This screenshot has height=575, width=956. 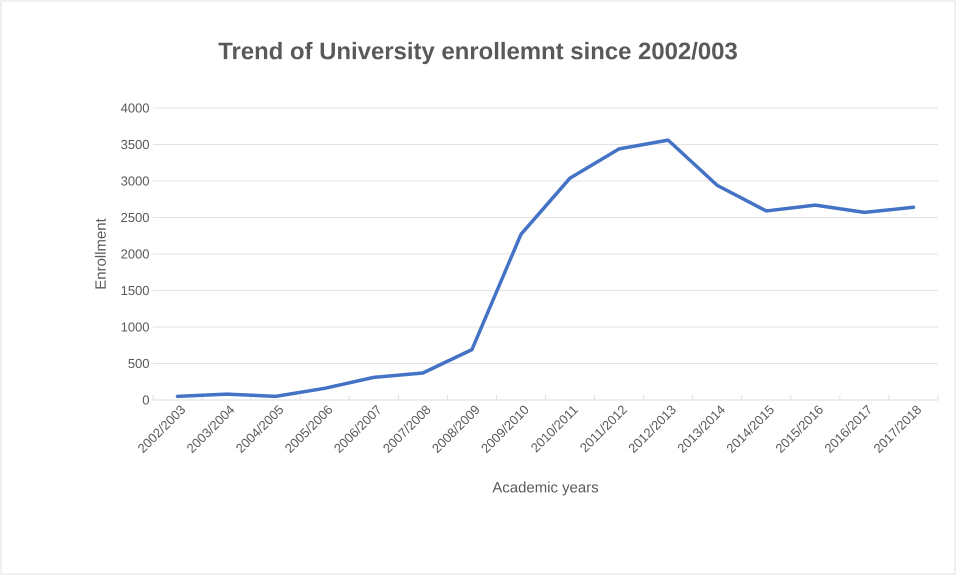 What do you see at coordinates (135, 145) in the screenshot?
I see `y-tick-label: 3500` at bounding box center [135, 145].